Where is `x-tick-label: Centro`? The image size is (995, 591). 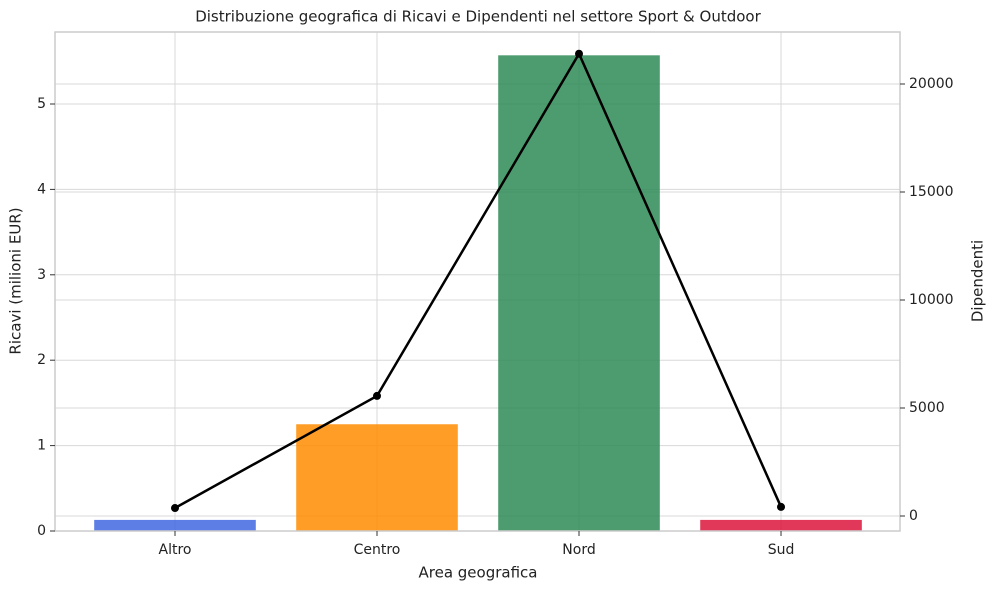 x-tick-label: Centro is located at coordinates (377, 550).